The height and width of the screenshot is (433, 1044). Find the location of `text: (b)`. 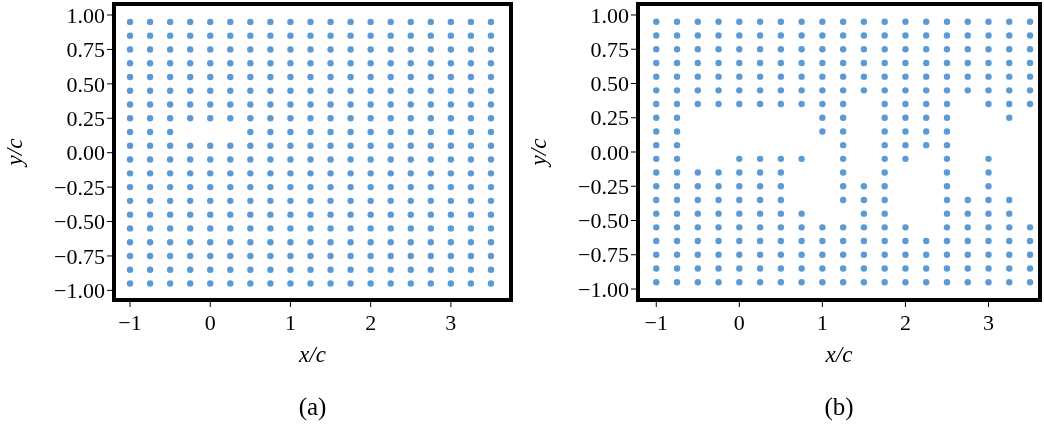

text: (b) is located at coordinates (839, 407).